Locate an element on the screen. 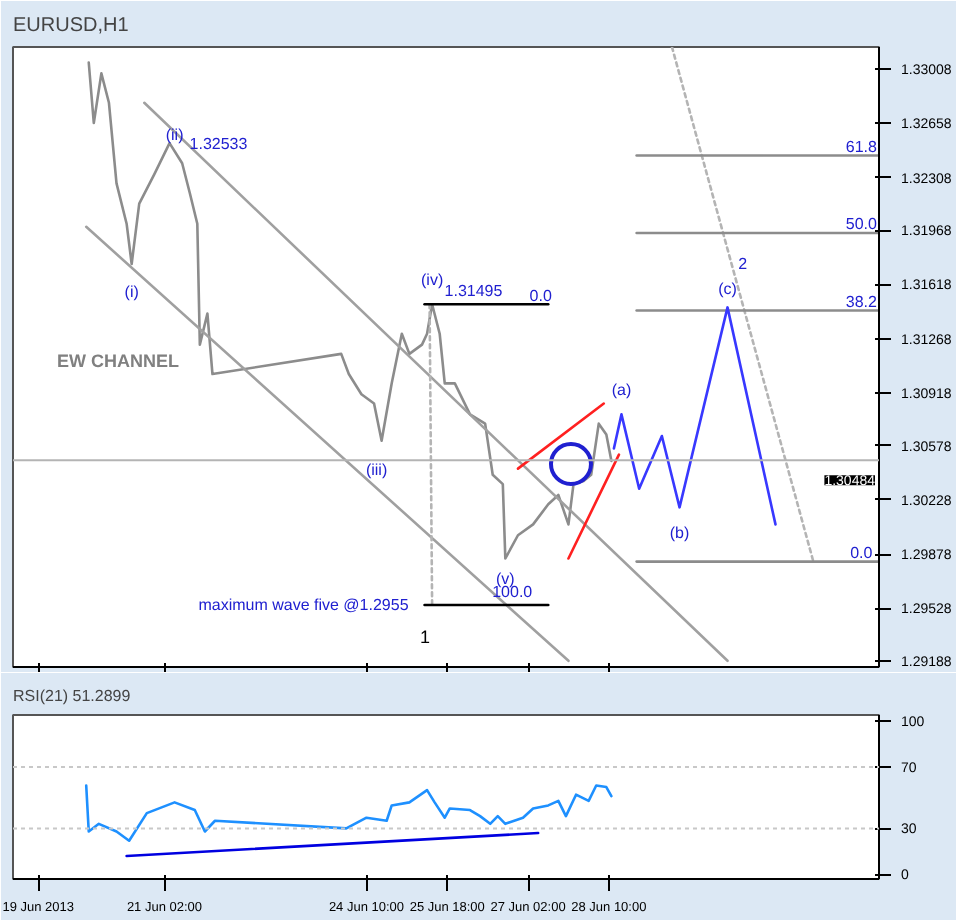  annotation: (b) is located at coordinates (679, 533).